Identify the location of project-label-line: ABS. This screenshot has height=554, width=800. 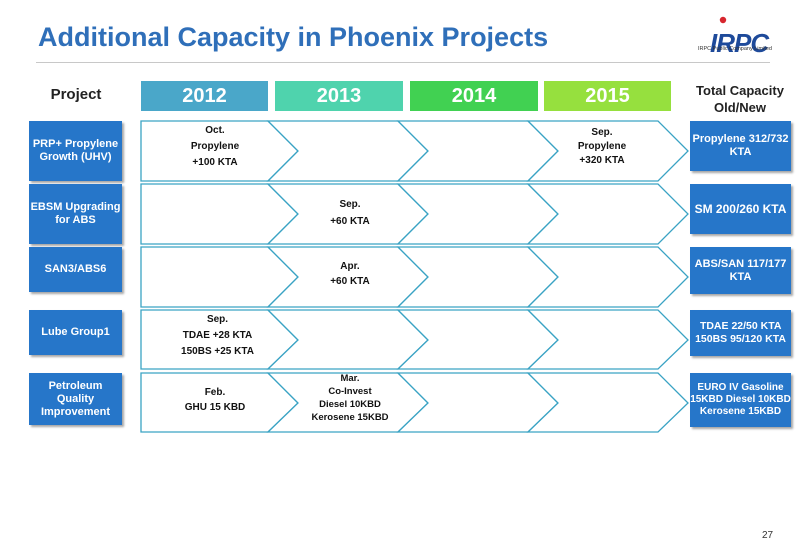
(84, 220).